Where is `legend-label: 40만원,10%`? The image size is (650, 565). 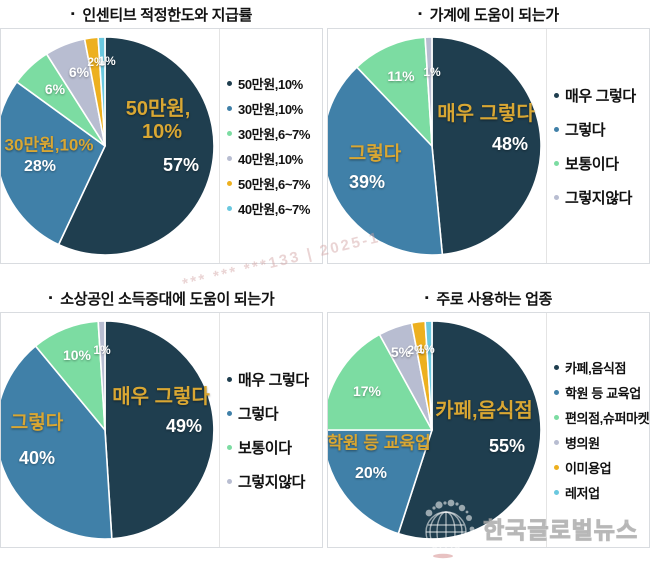 legend-label: 40만원,10% is located at coordinates (270, 159).